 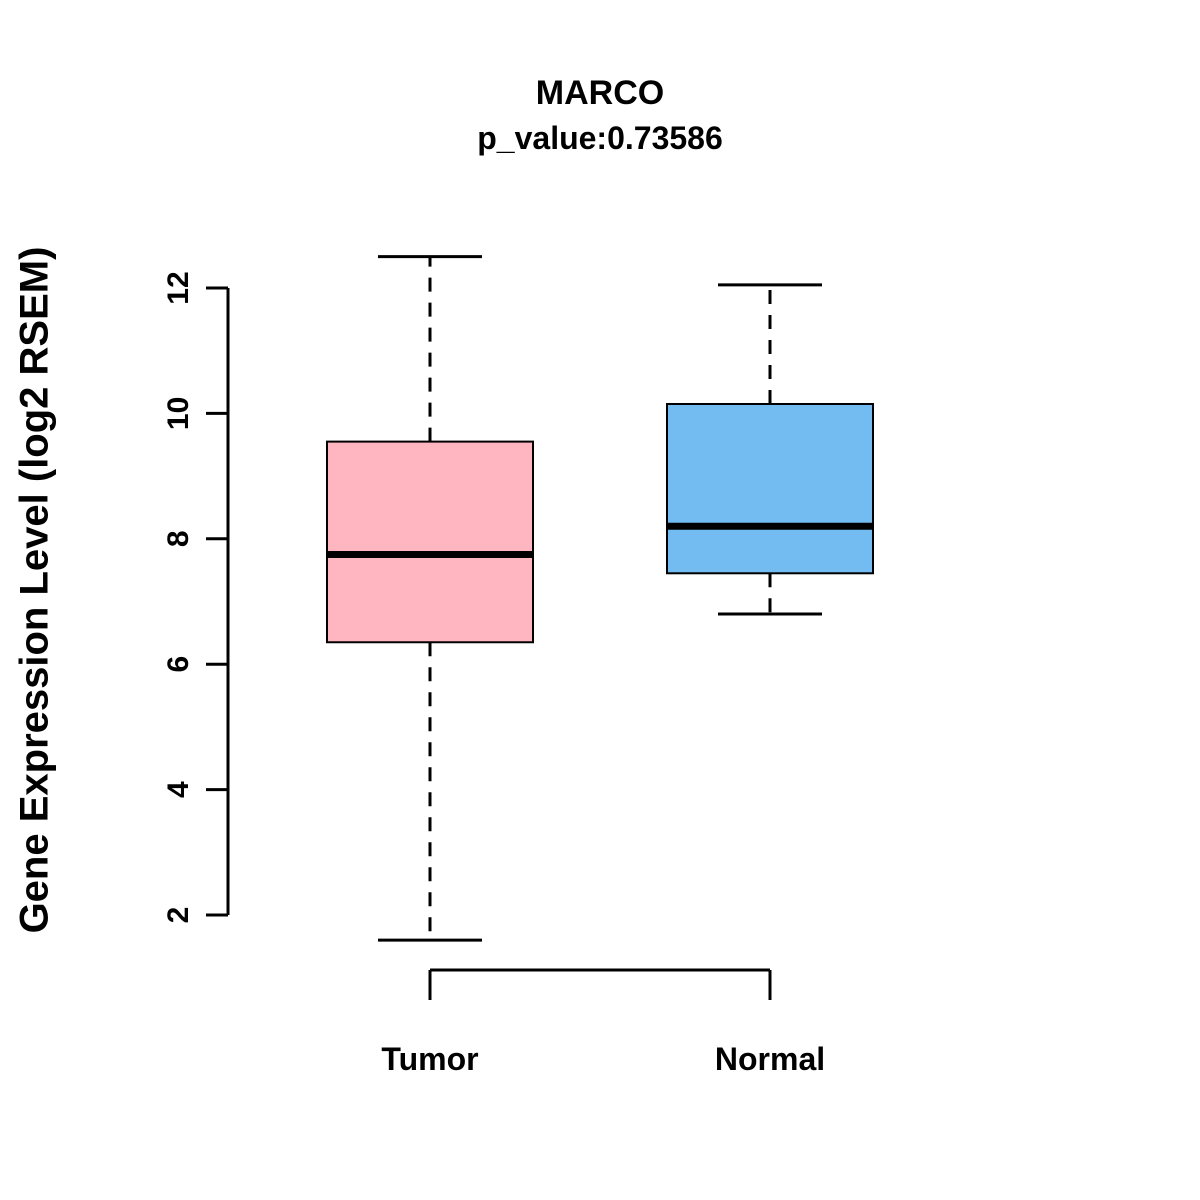 What do you see at coordinates (600, 138) in the screenshot?
I see `chart-subtitle: p_value:0.73586` at bounding box center [600, 138].